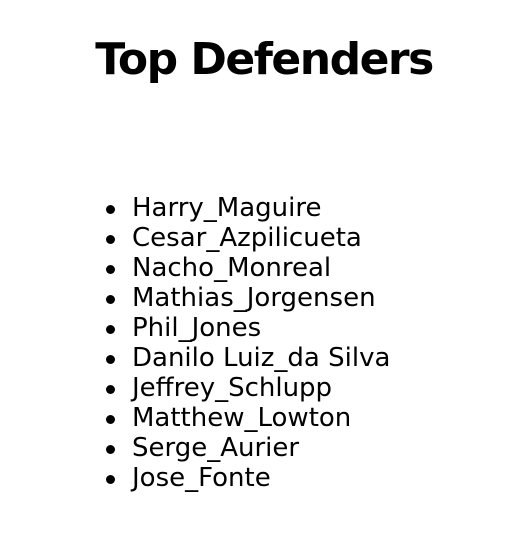 The width and height of the screenshot is (528, 536). What do you see at coordinates (264, 59) in the screenshot?
I see `page-title: Top Defenders` at bounding box center [264, 59].